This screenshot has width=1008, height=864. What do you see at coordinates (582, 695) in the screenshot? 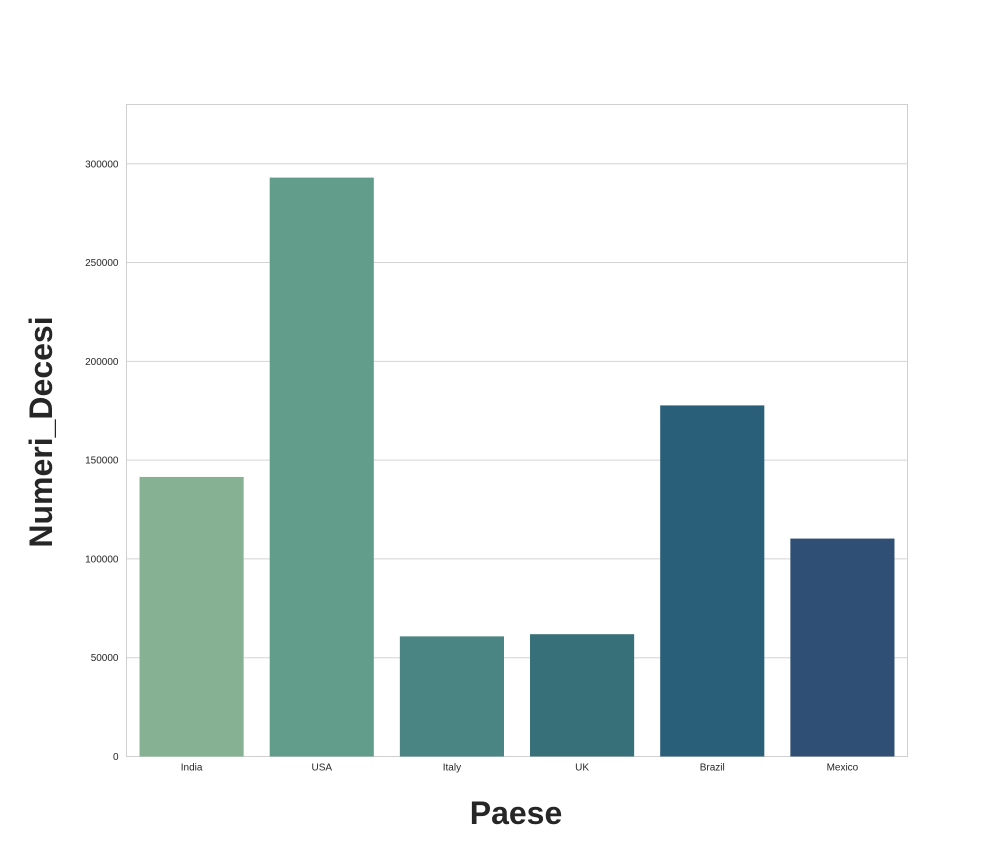
I see `bar-uk` at bounding box center [582, 695].